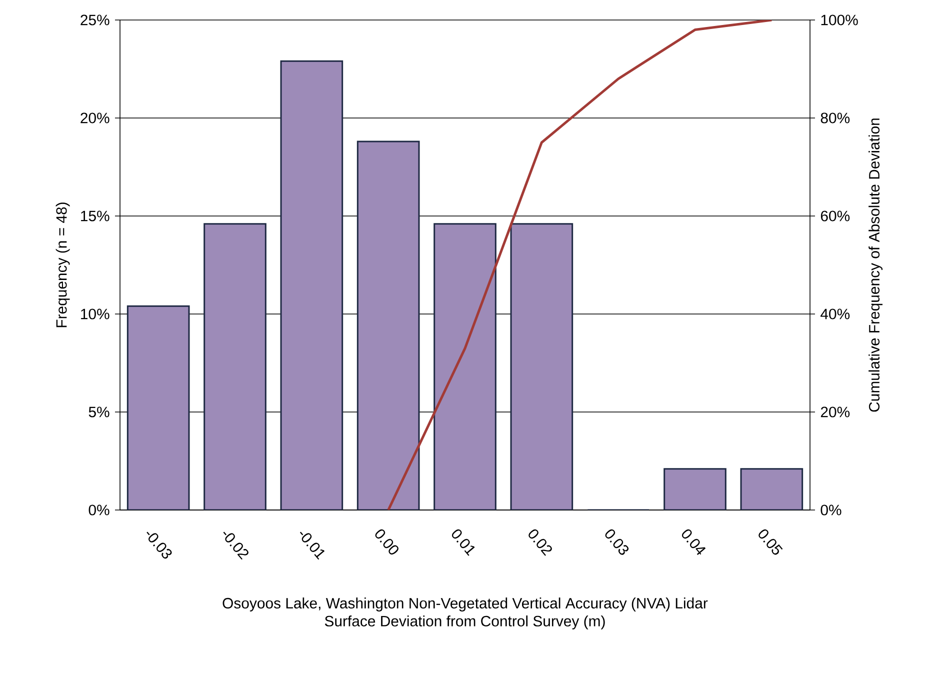  Describe the element at coordinates (835, 216) in the screenshot. I see `y2-tick-label: 60%` at that location.